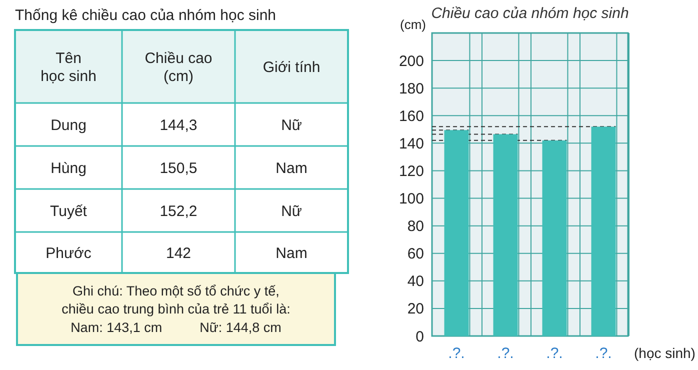 The width and height of the screenshot is (698, 370). I want to click on text: 150,5, so click(179, 168).